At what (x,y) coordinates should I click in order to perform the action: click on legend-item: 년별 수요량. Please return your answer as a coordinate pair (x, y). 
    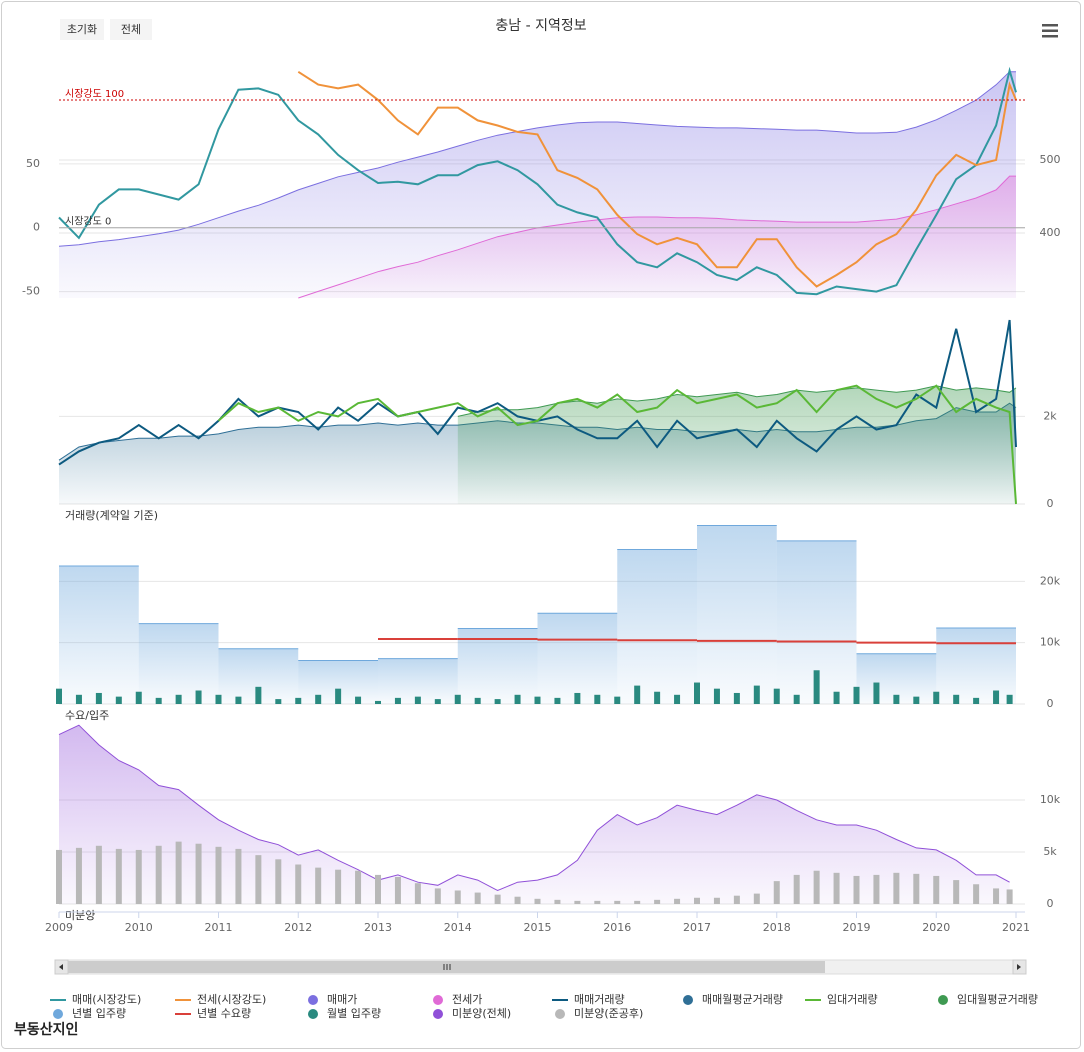
    Looking at the image, I should click on (213, 1013).